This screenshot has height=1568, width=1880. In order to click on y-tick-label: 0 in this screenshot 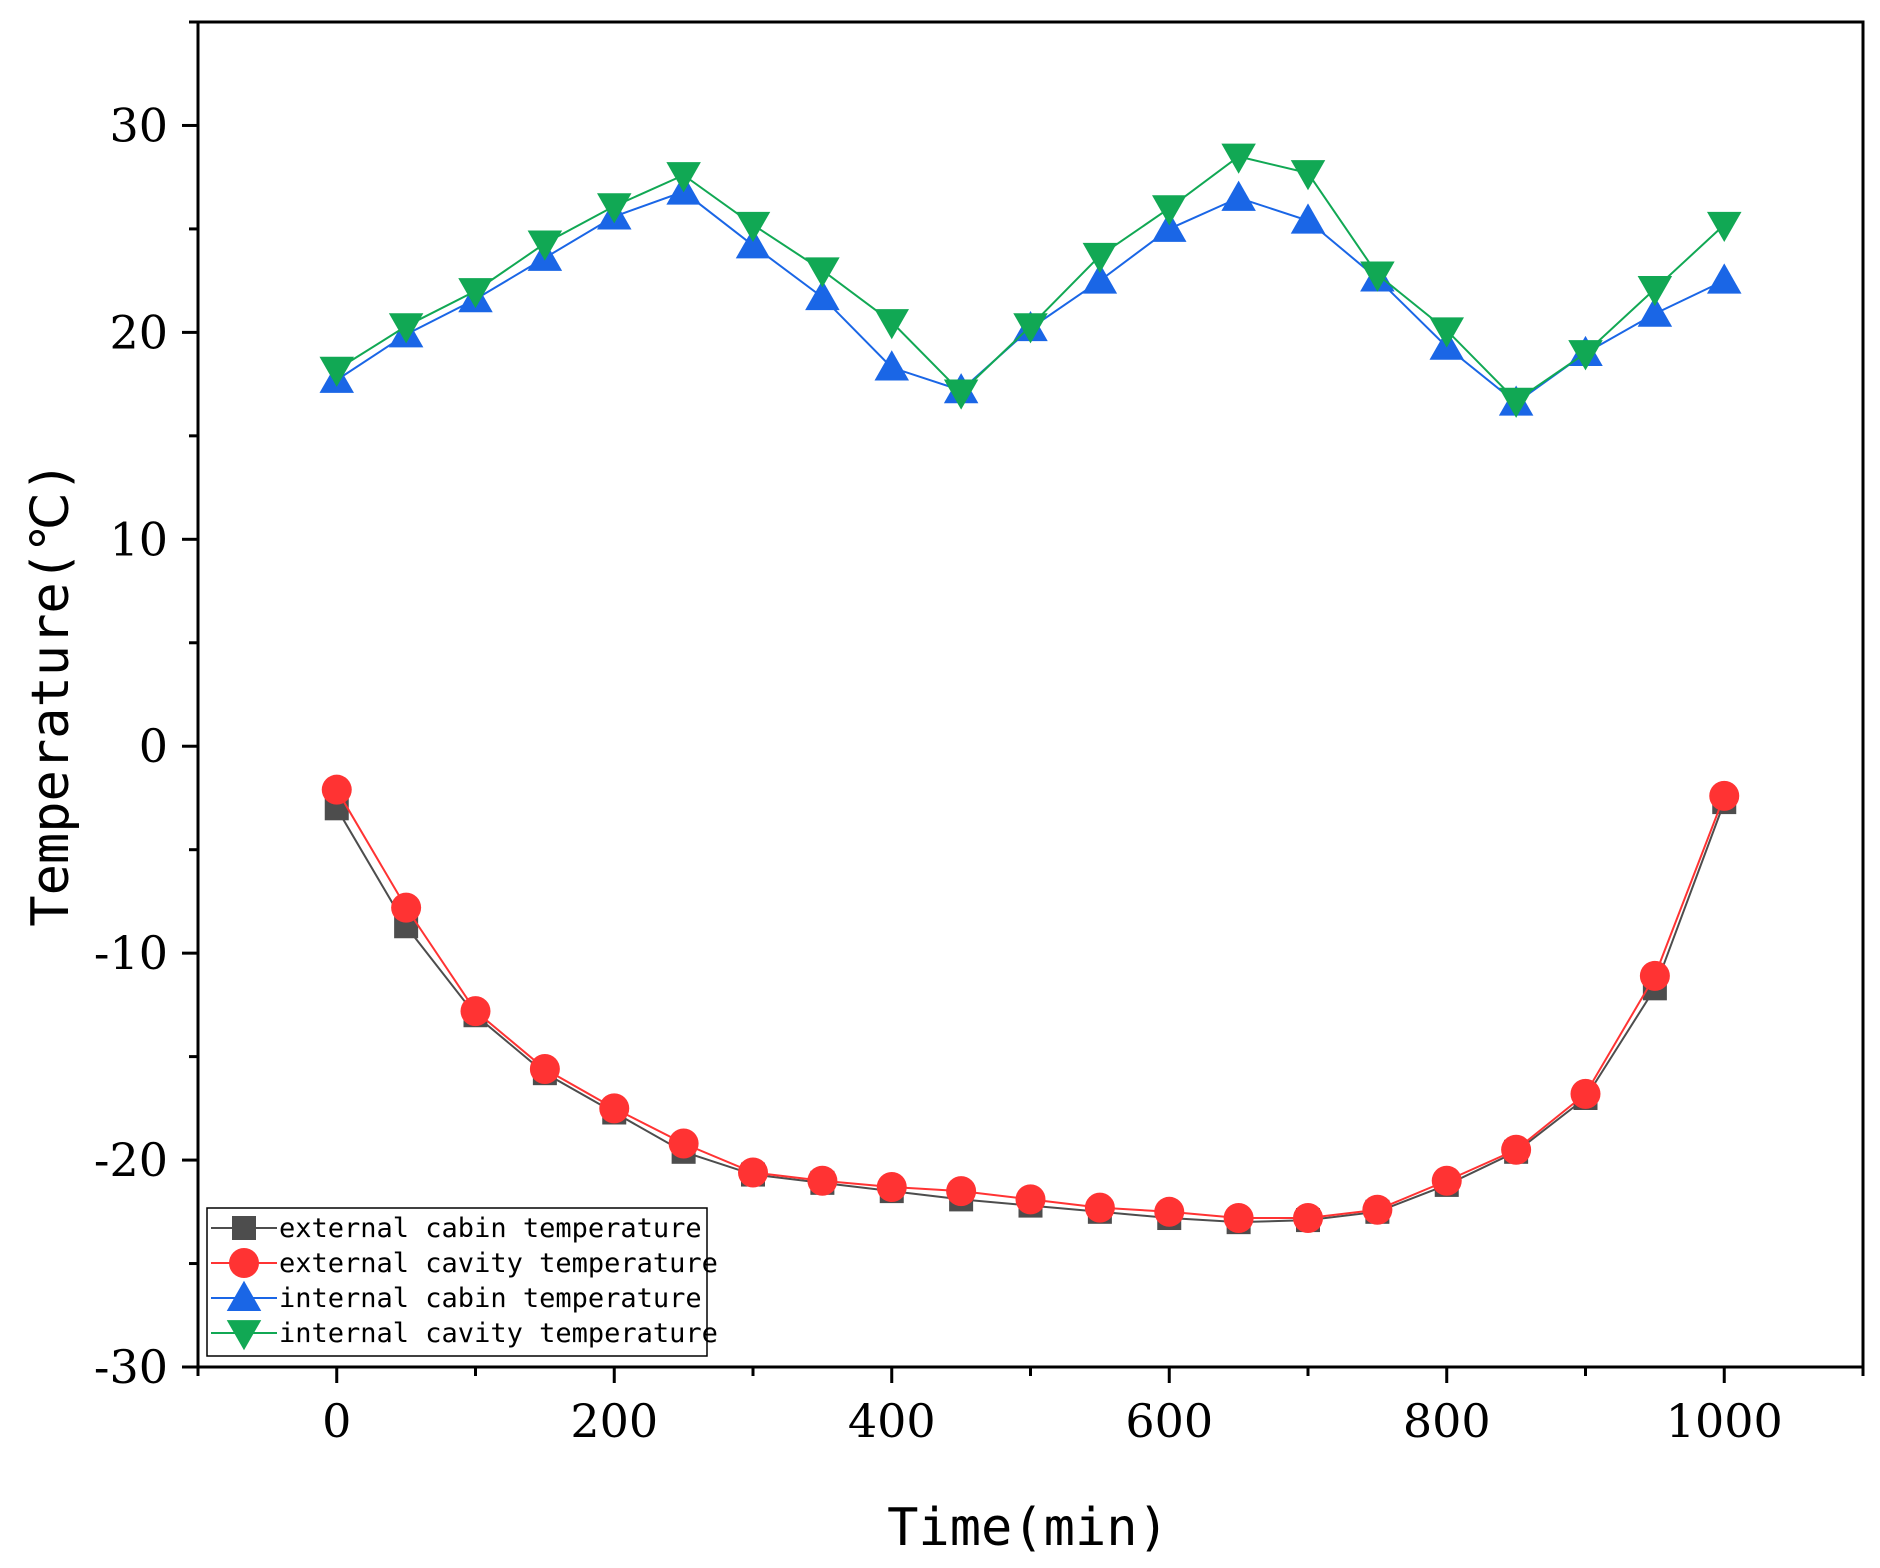, I will do `click(153, 746)`.